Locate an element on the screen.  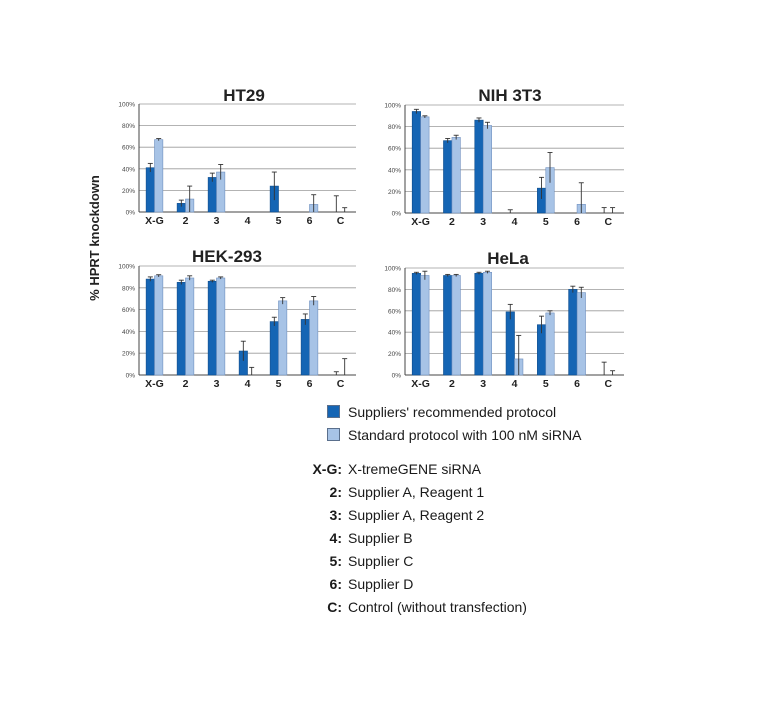
abbreviation-item: 6: Supplier D is located at coordinates (408, 583).